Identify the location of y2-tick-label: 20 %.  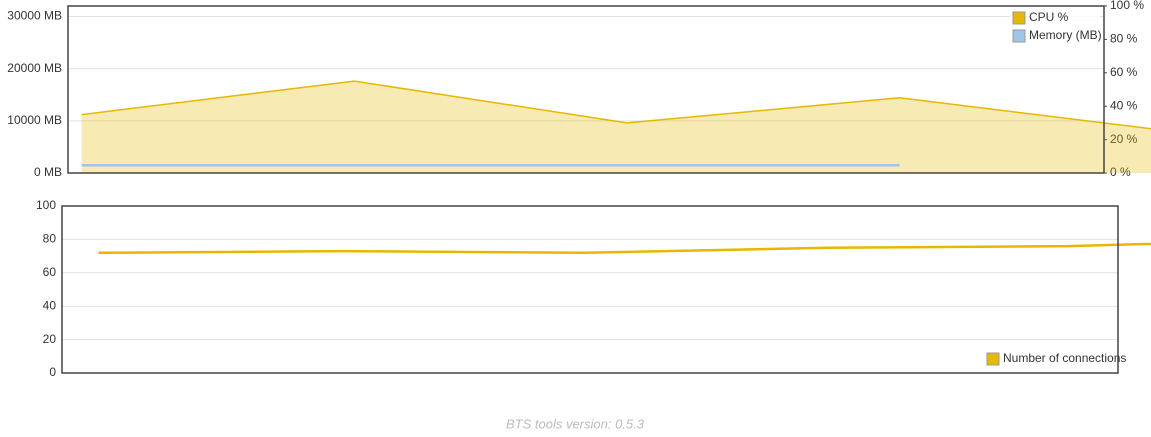
(1124, 139).